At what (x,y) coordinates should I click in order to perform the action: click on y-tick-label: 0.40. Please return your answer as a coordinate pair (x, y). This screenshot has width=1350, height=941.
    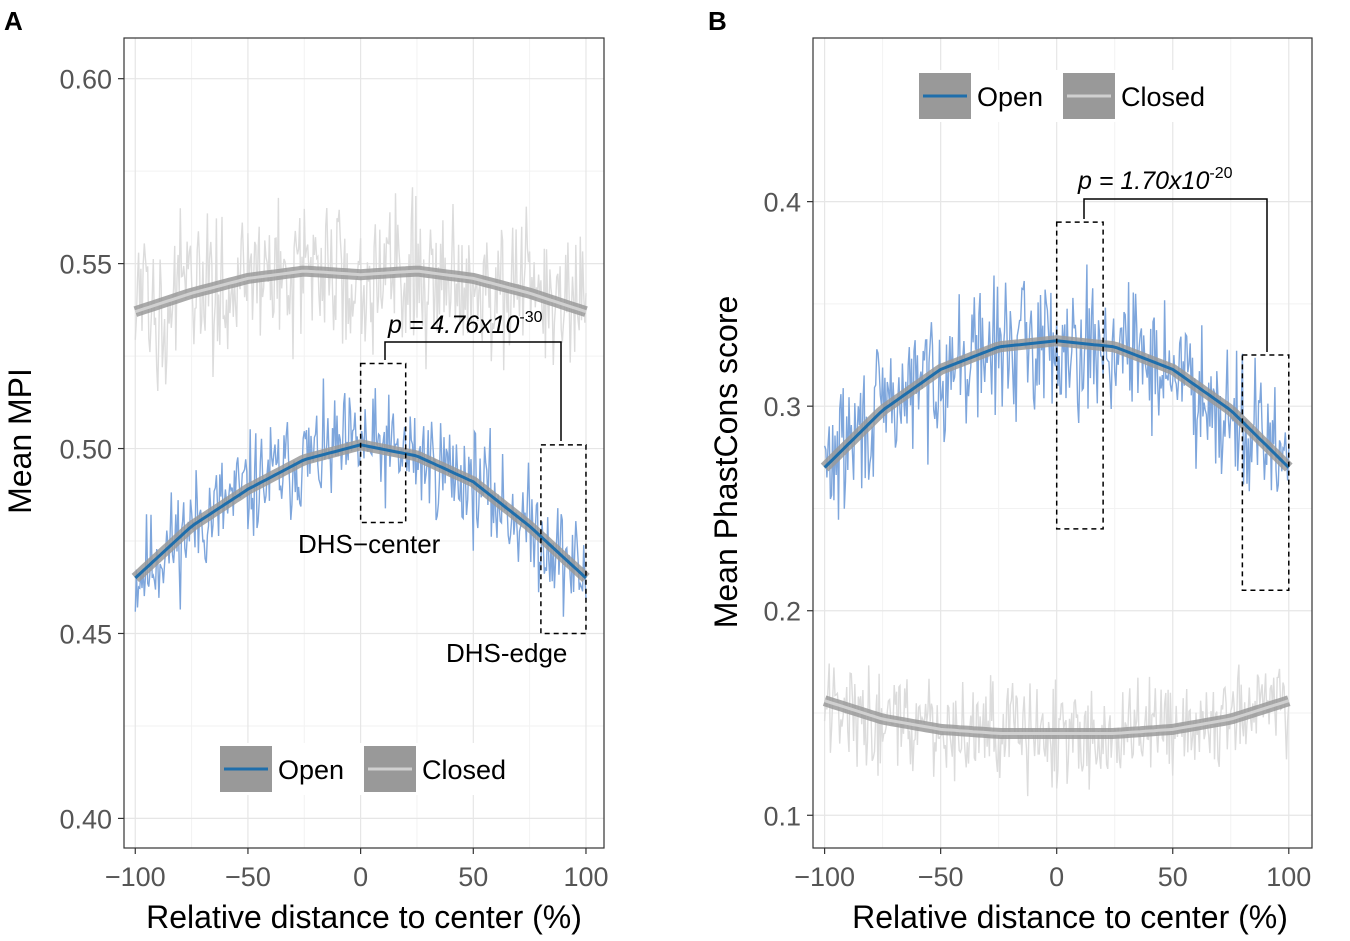
    Looking at the image, I should click on (85, 819).